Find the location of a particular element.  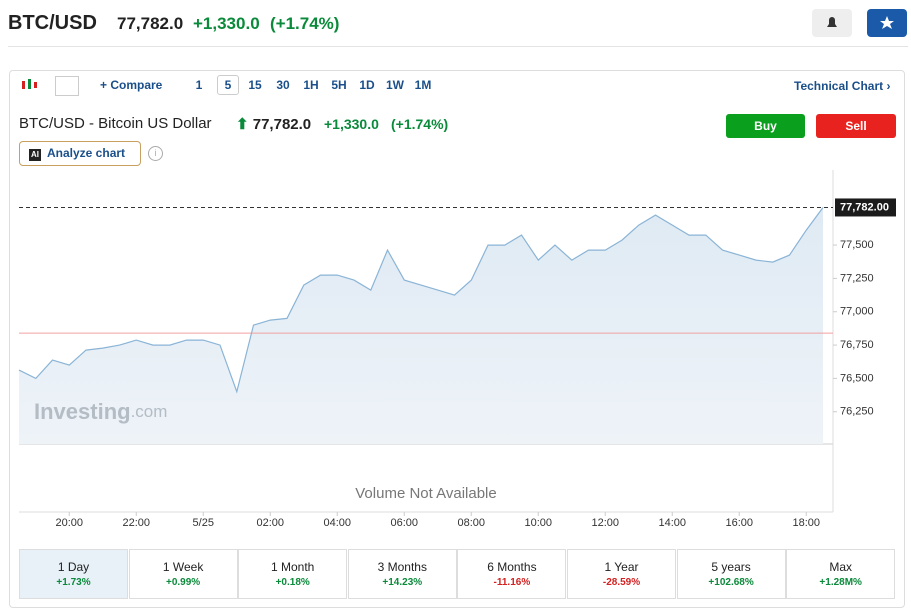

interval: 1M is located at coordinates (423, 85).